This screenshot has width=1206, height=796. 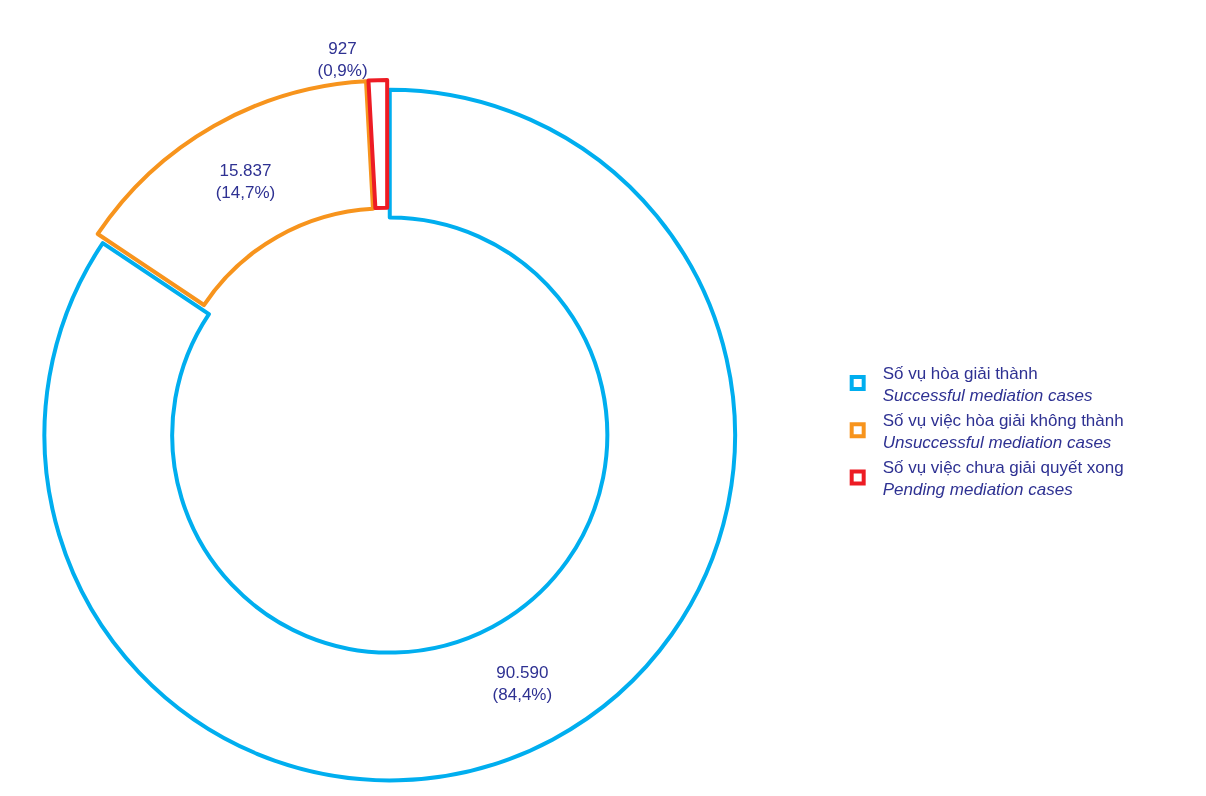 What do you see at coordinates (1003, 479) in the screenshot?
I see `legend-label: Số vụ việc chưa giải quyết xong Pending mediation cases` at bounding box center [1003, 479].